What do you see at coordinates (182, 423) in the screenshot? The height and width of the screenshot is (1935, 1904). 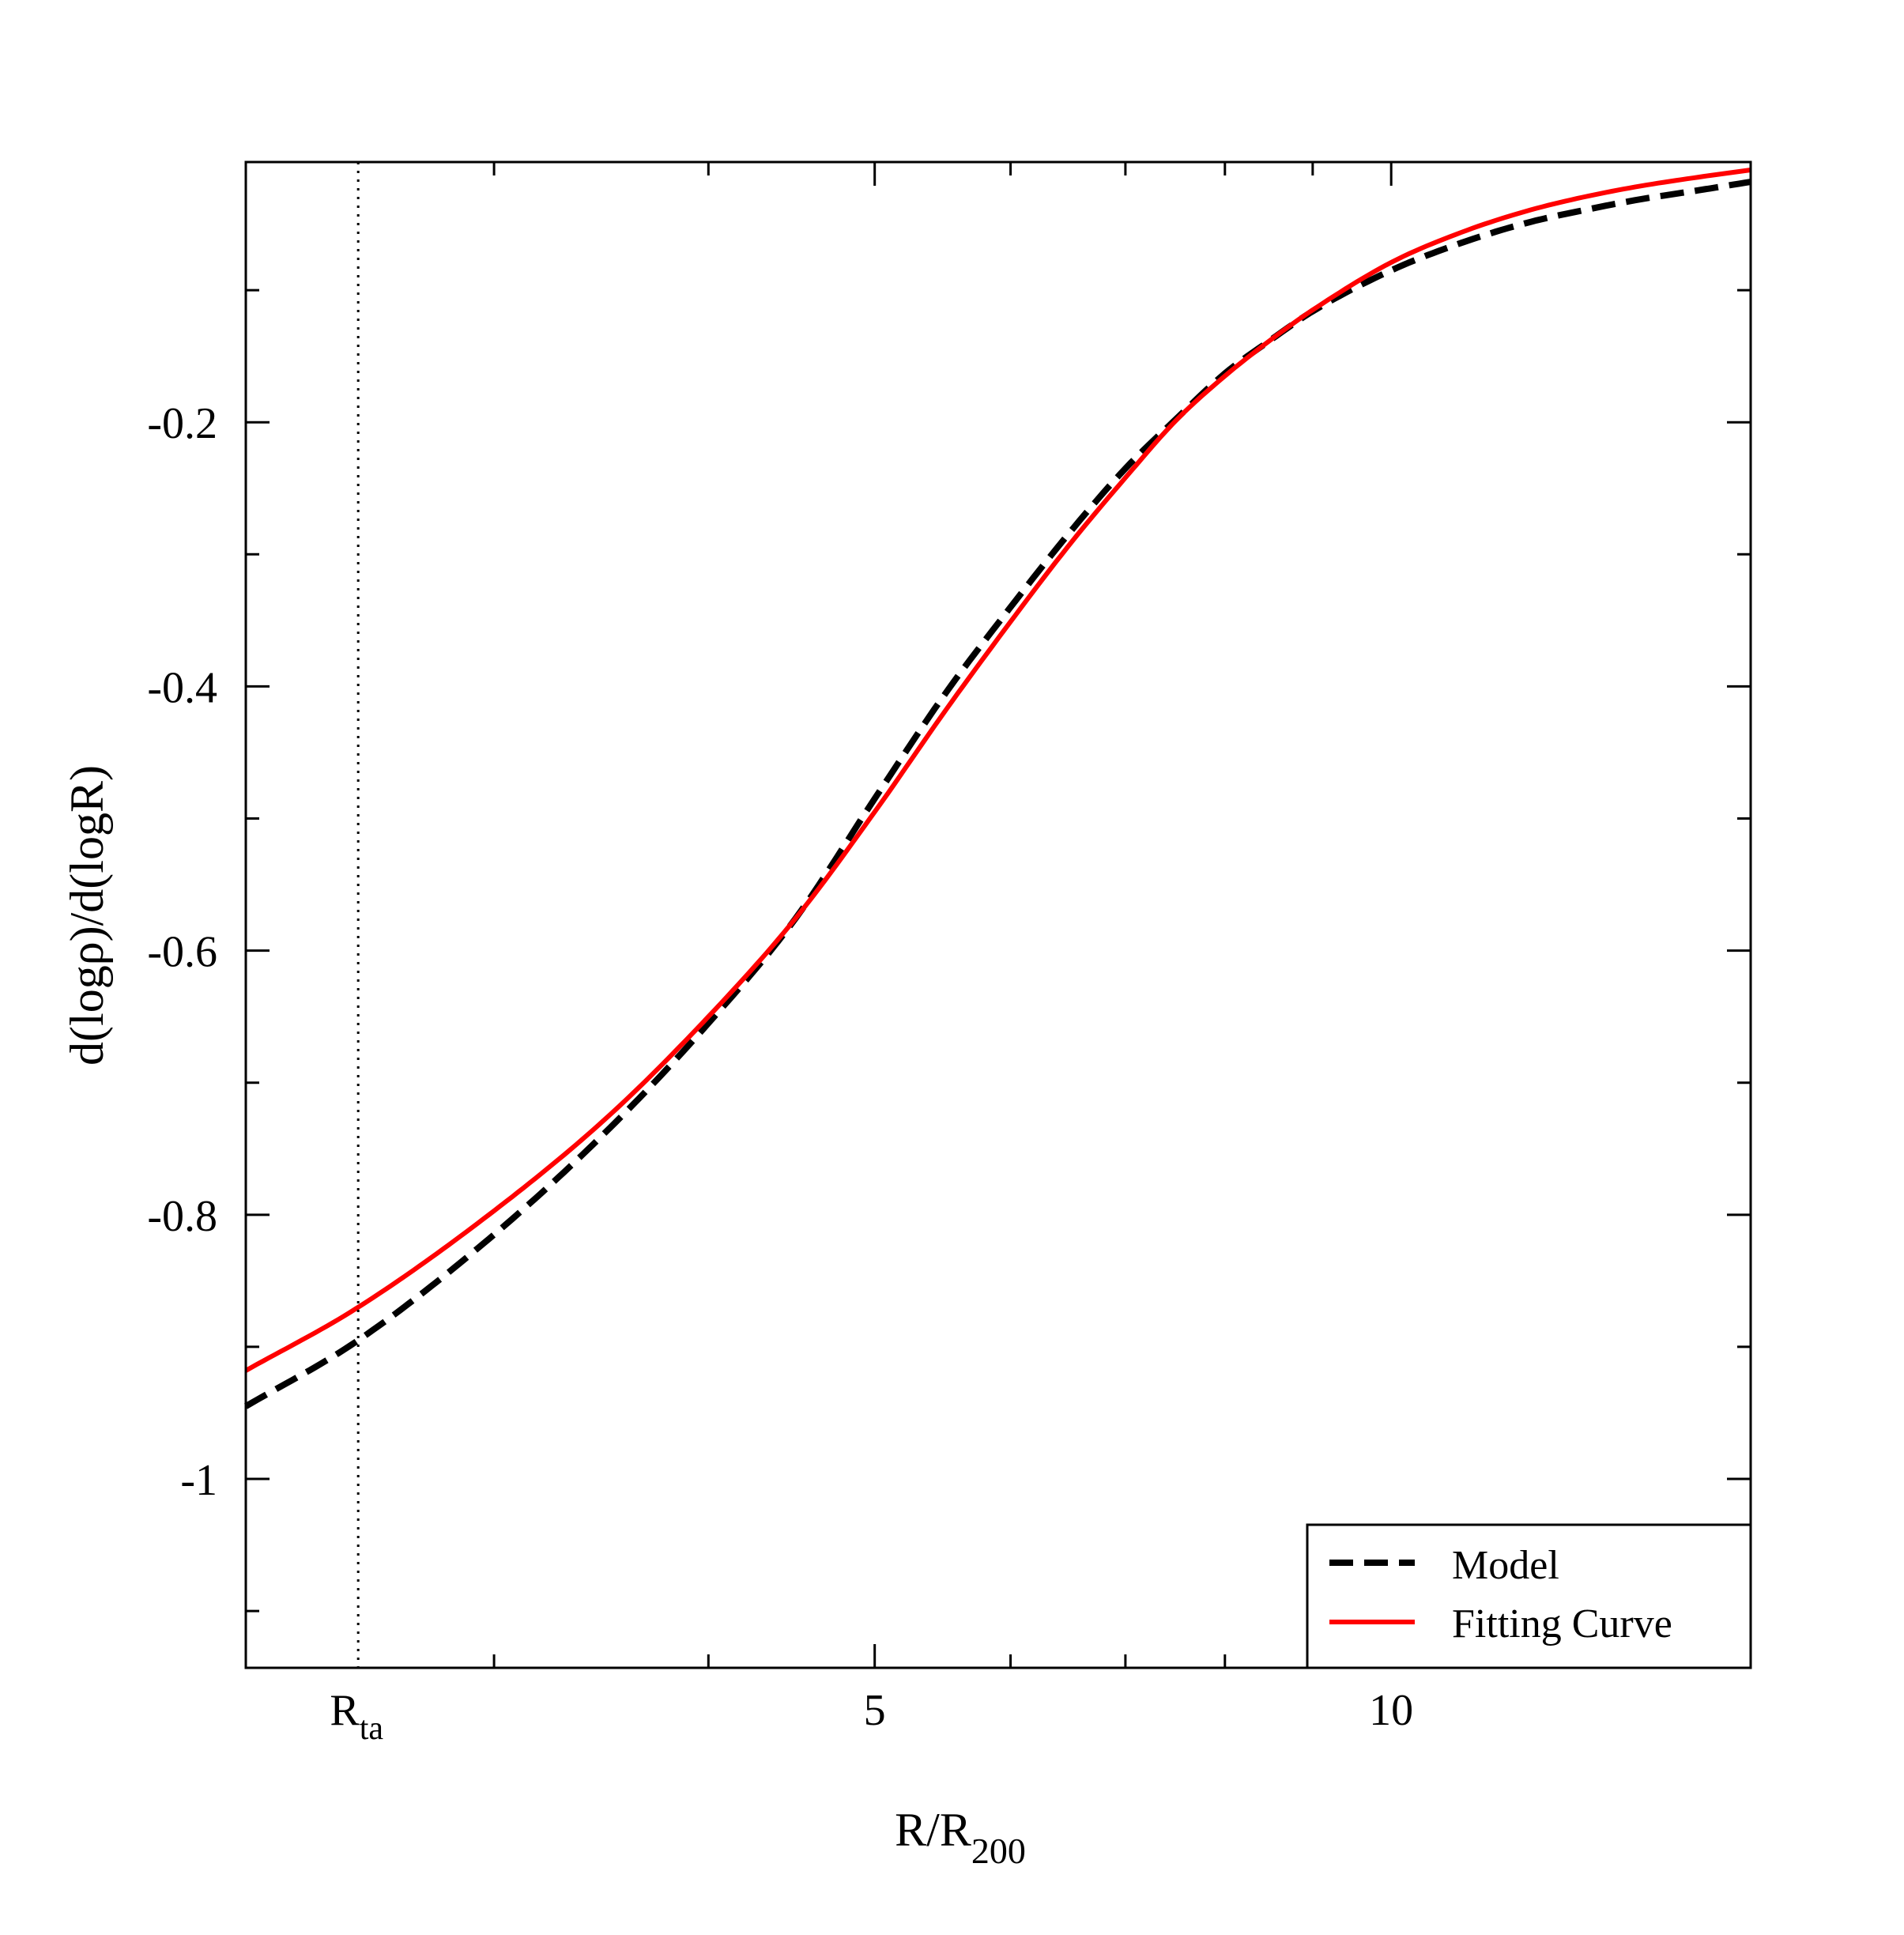 I see `y-tick-label: -0.2` at bounding box center [182, 423].